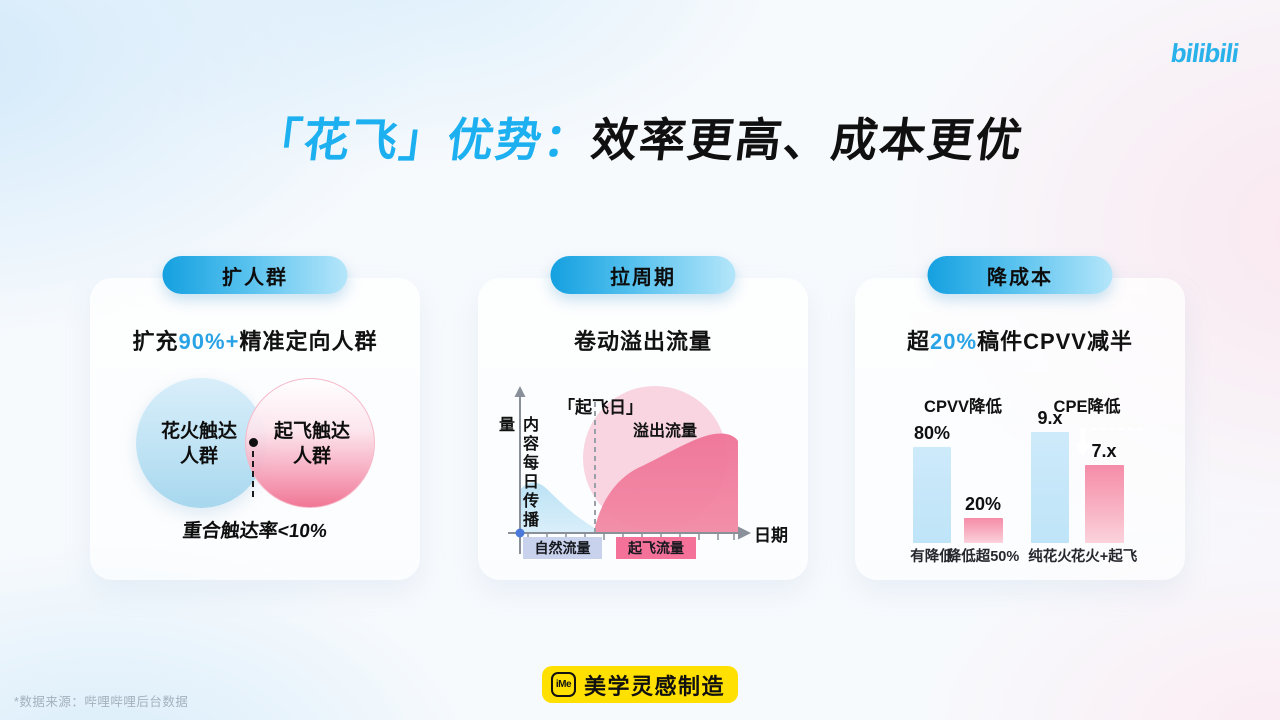  What do you see at coordinates (1104, 504) in the screenshot?
I see `bar-cpe-huahuo-qifei` at bounding box center [1104, 504].